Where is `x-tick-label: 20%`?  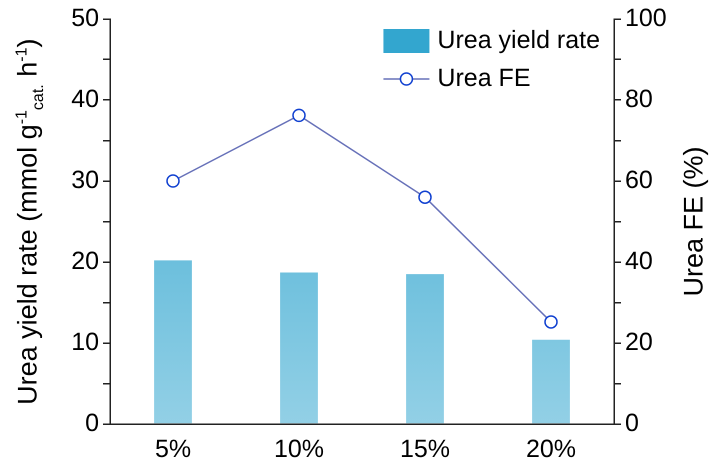 x-tick-label: 20% is located at coordinates (551, 448).